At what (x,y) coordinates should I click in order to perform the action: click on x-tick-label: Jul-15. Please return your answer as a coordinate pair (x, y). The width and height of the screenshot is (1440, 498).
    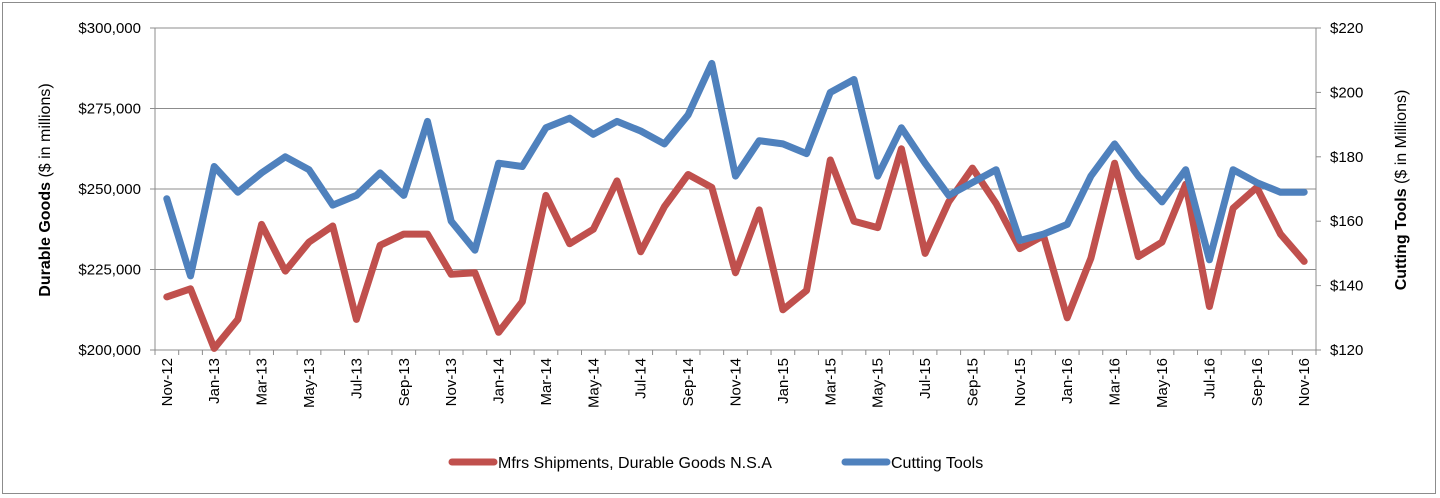
    Looking at the image, I should click on (925, 378).